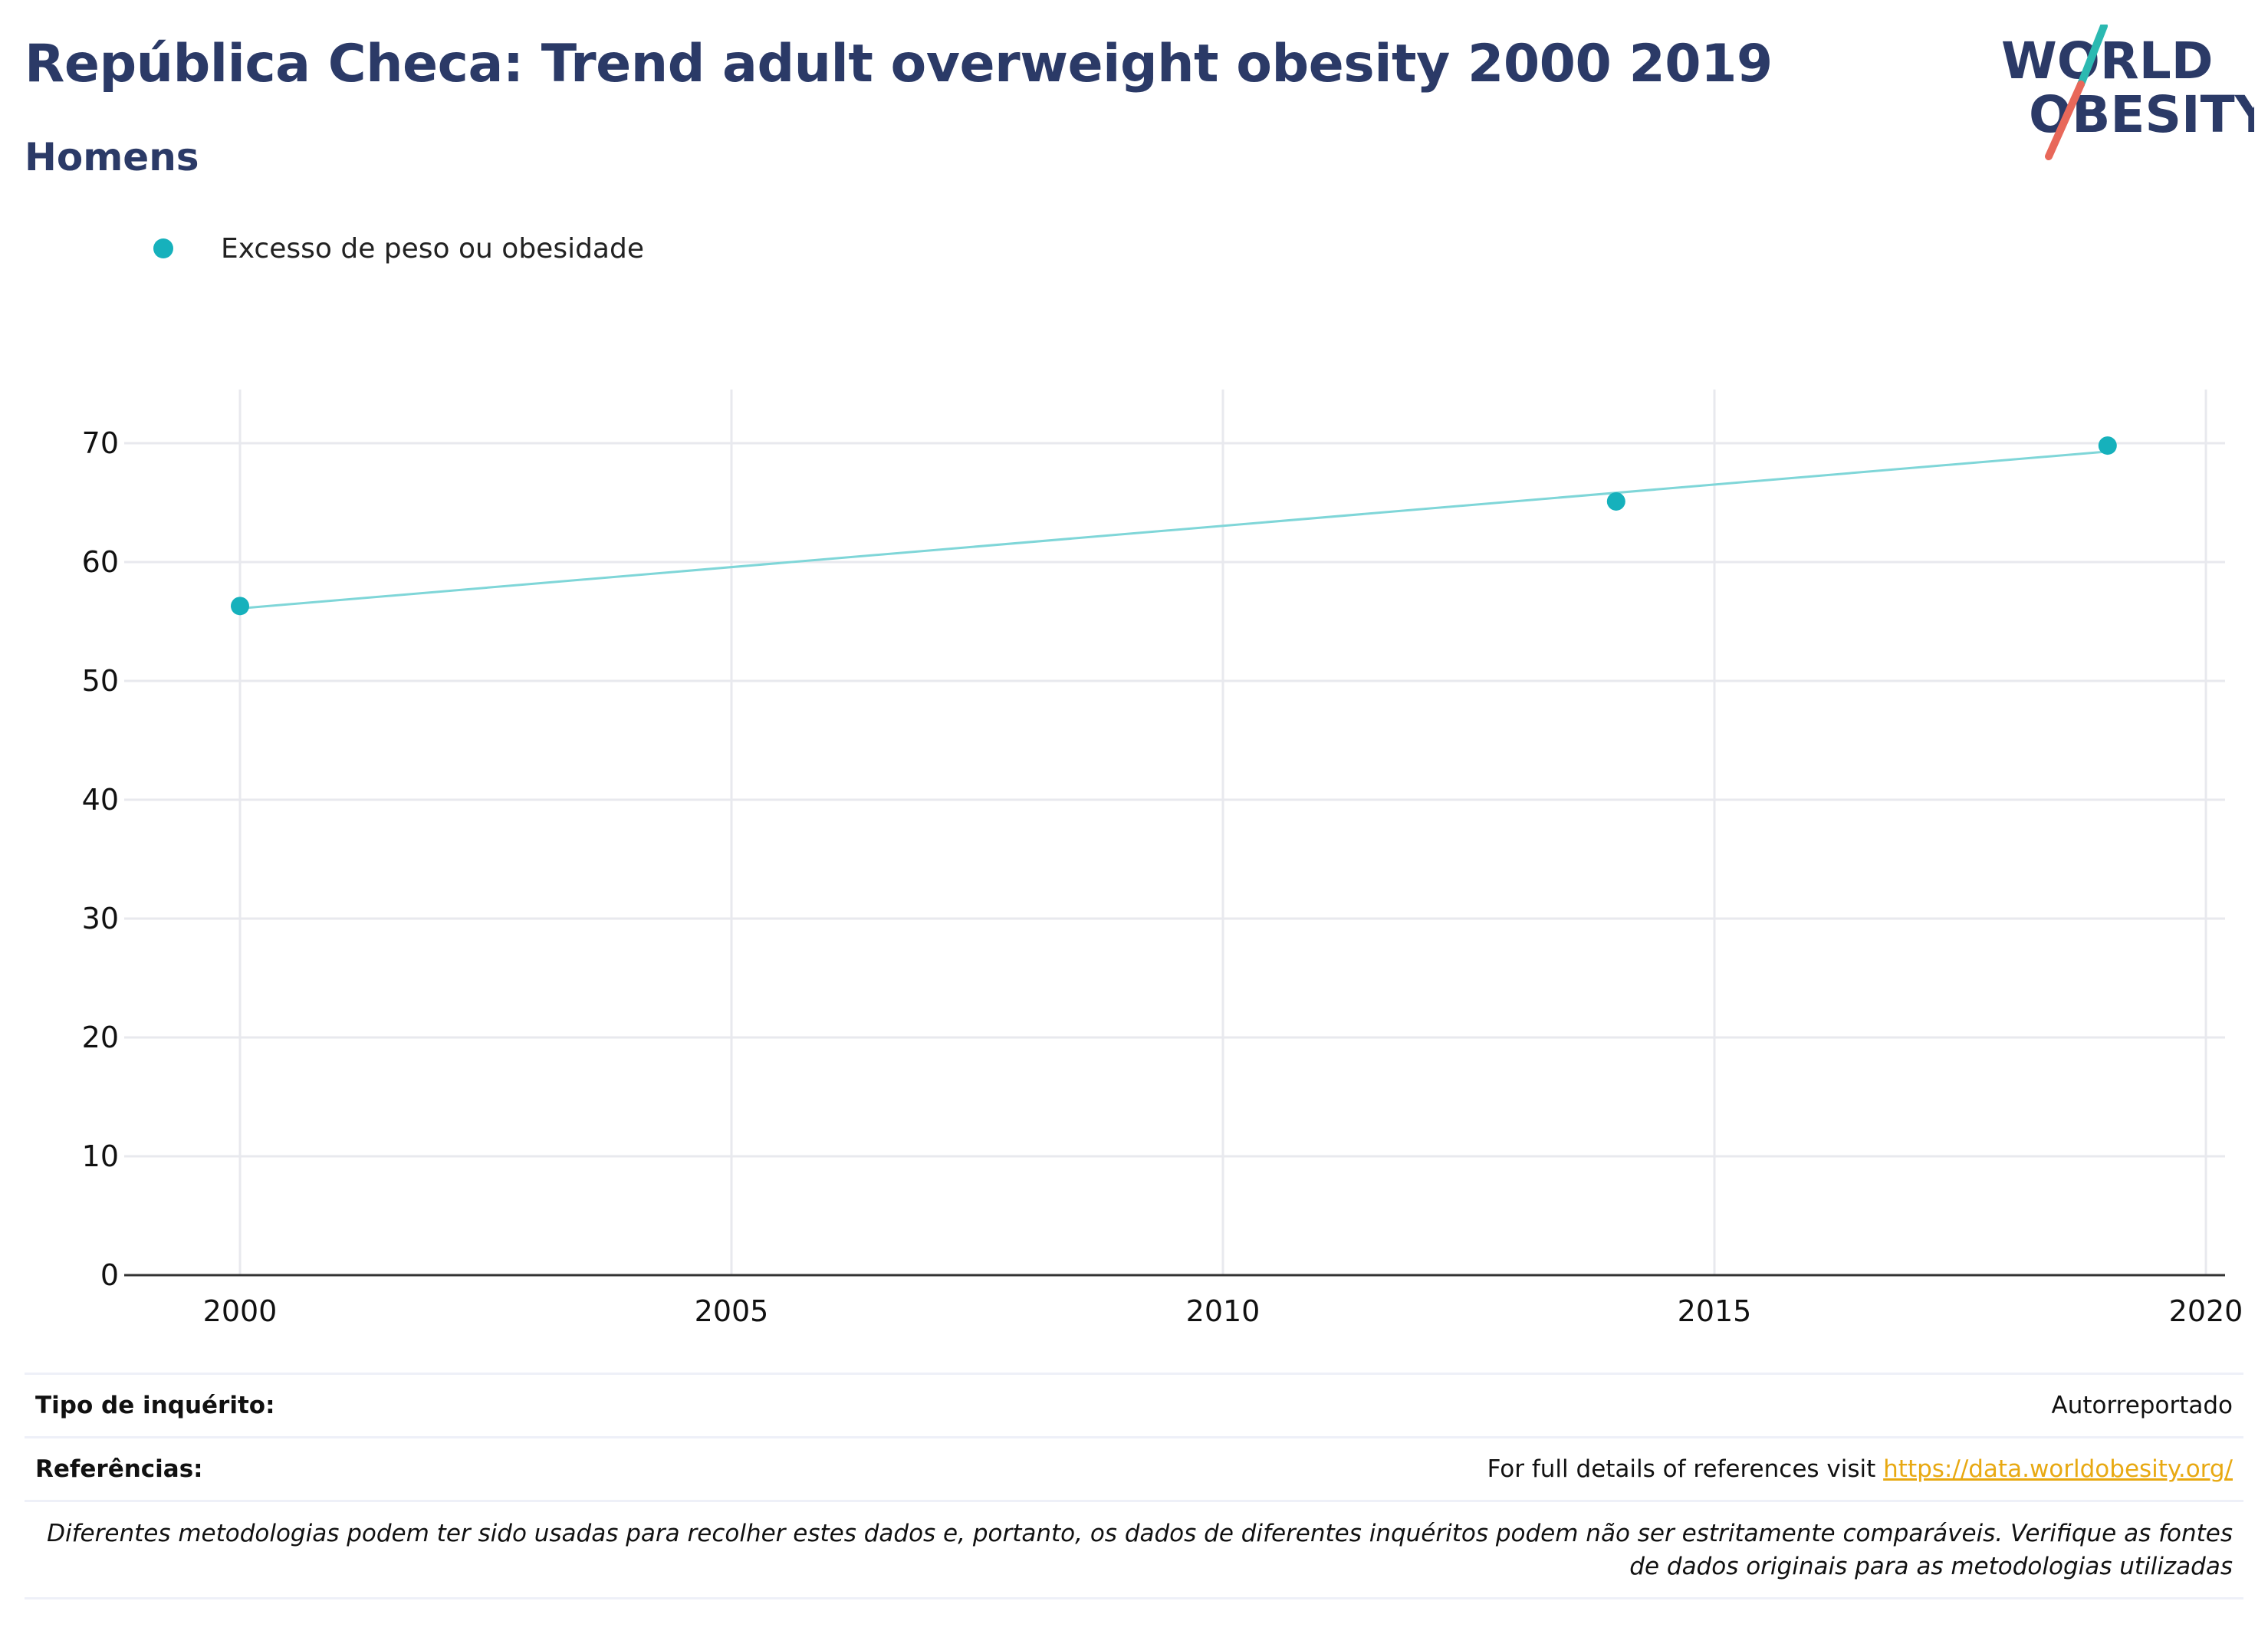 Image resolution: width=2268 pixels, height=1634 pixels. I want to click on x-axis-ticks: 2000 2005 2010 2015 2020, so click(1223, 1311).